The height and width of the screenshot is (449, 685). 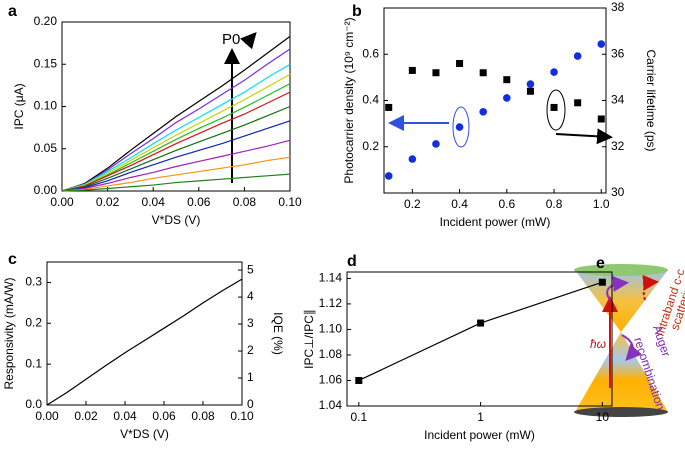 I want to click on y-tick-label: 1.06, so click(x=331, y=380).